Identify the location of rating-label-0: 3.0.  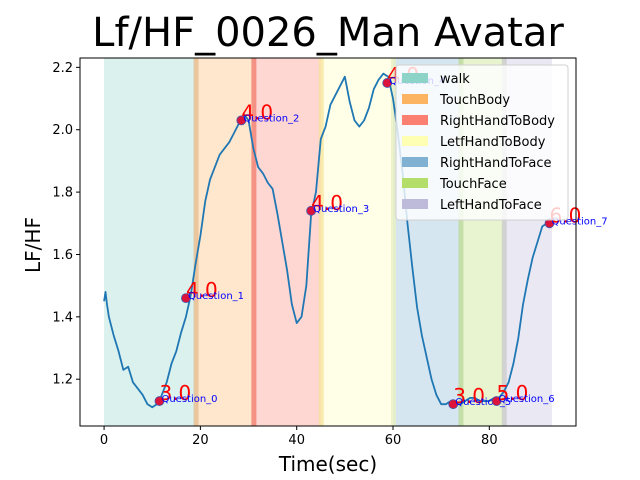
(175, 393).